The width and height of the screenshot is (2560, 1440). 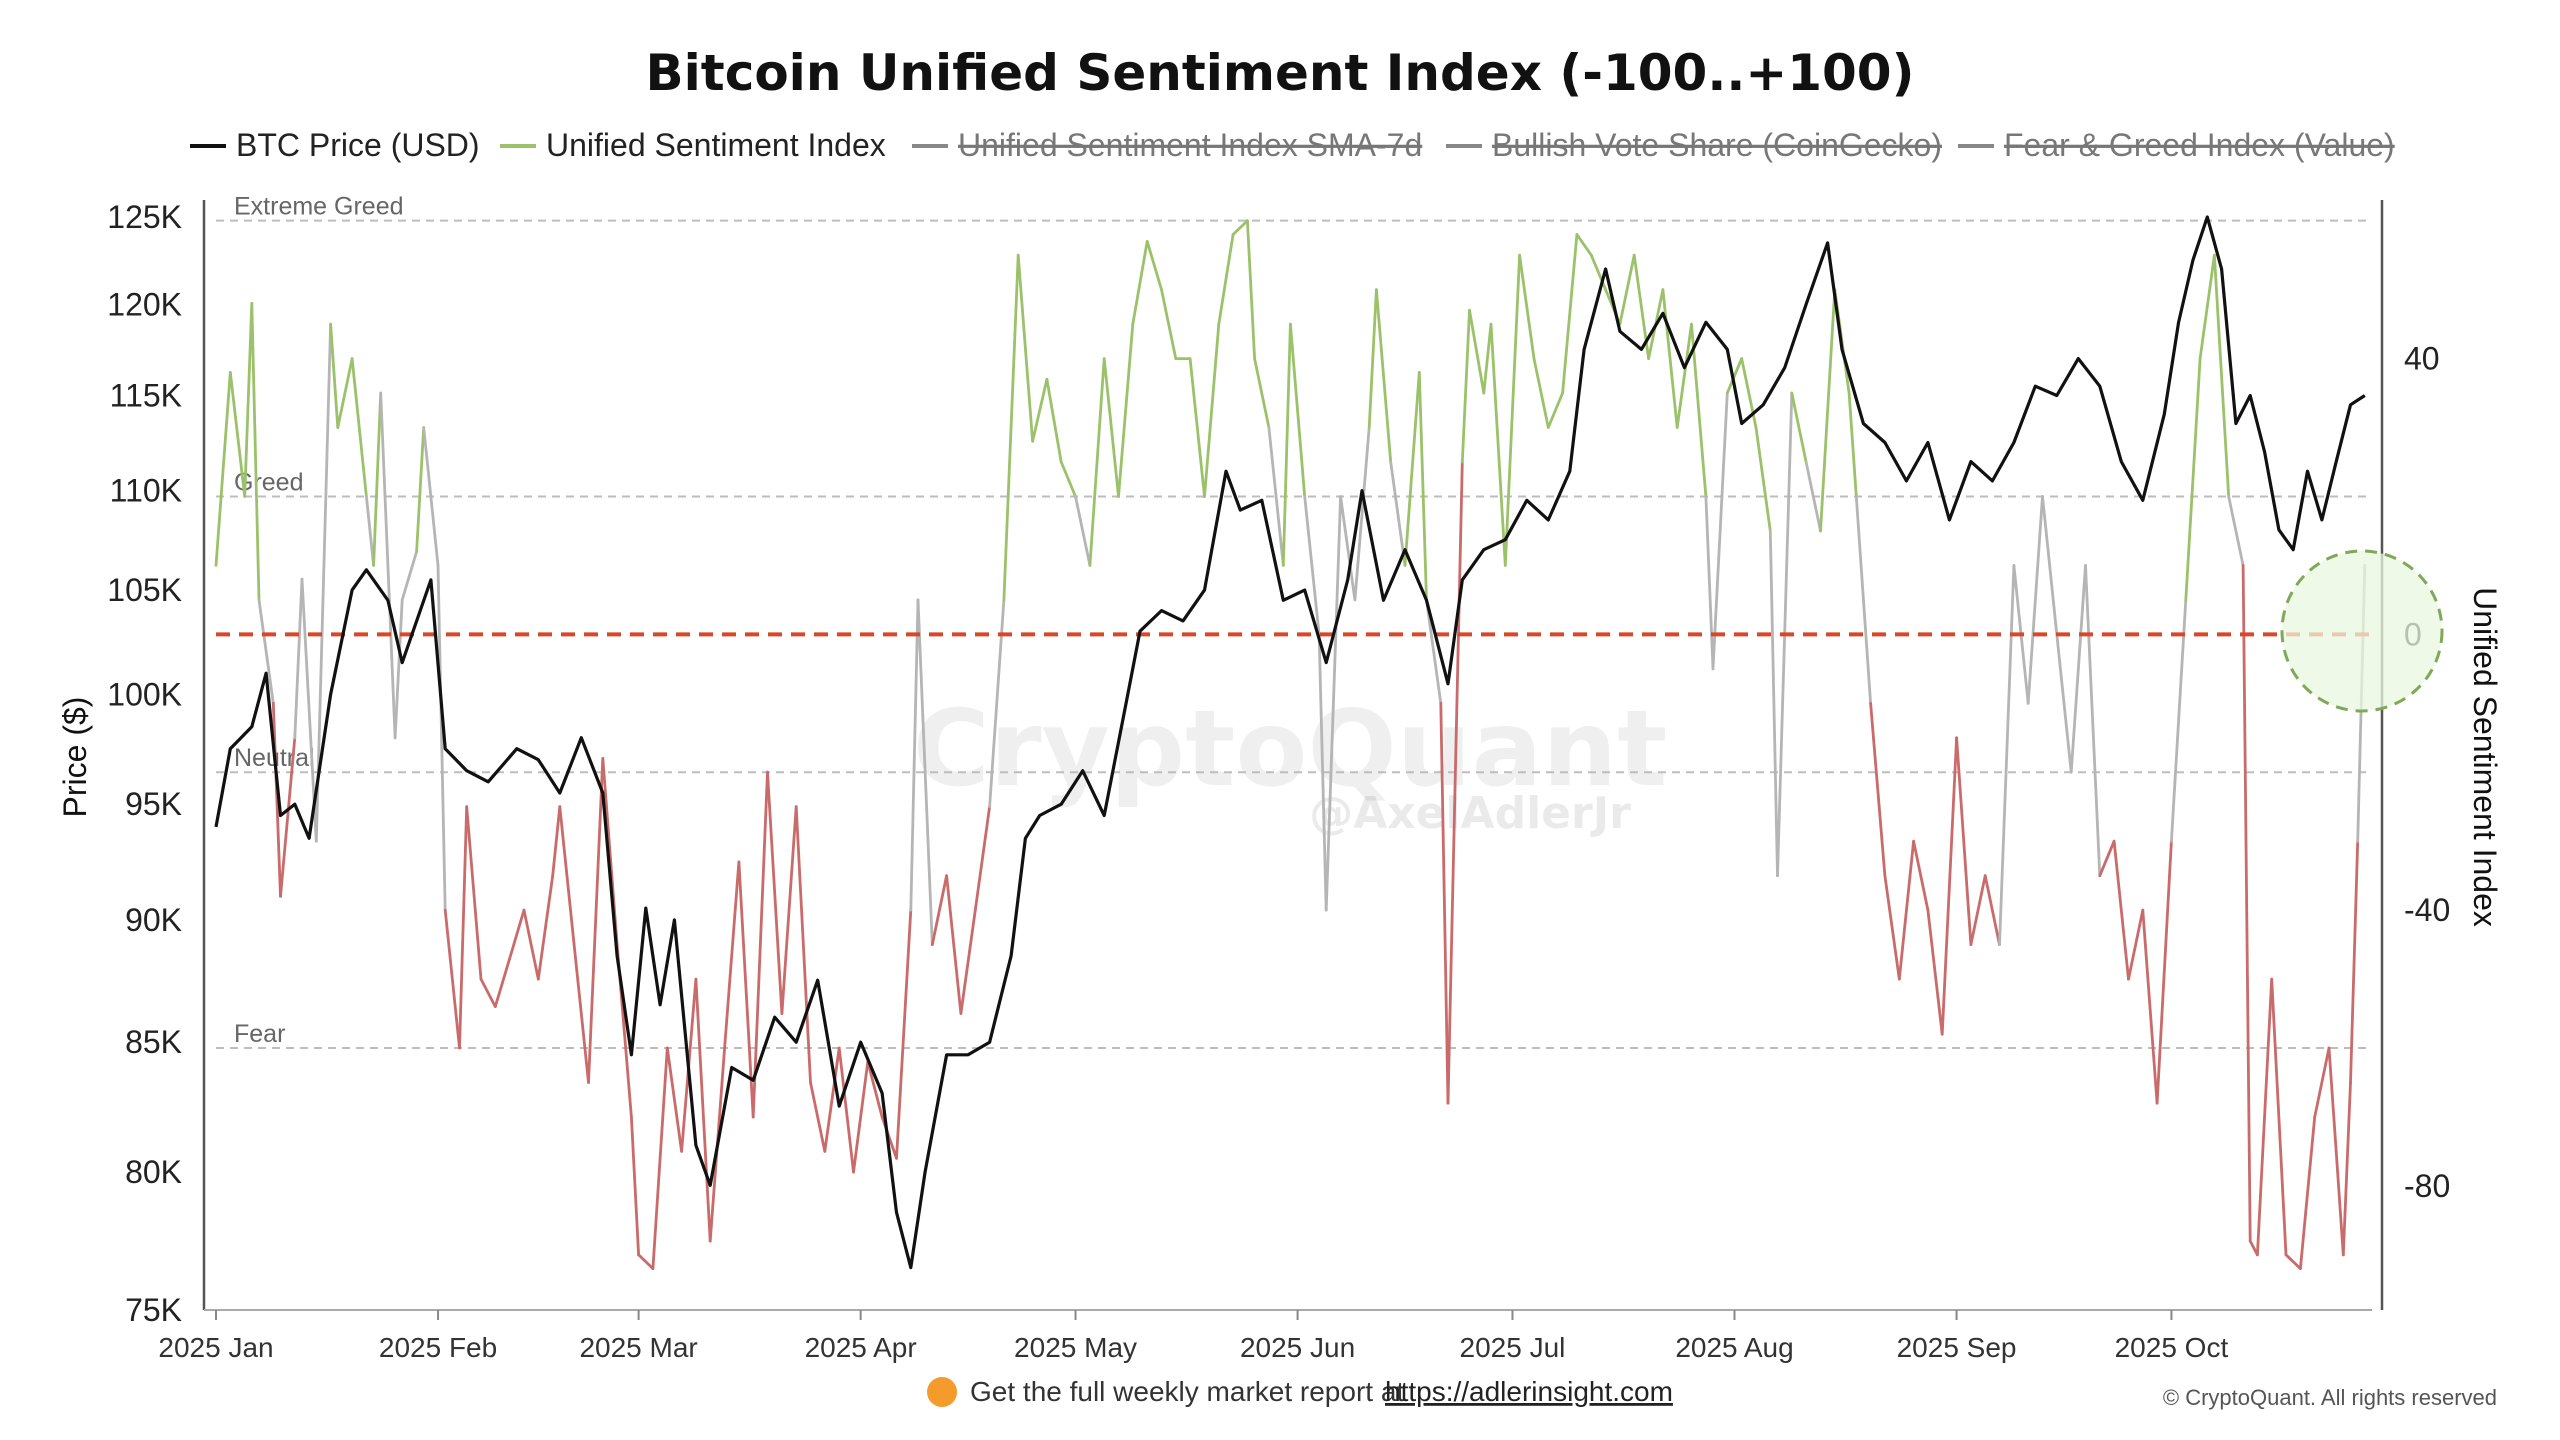 What do you see at coordinates (638, 1347) in the screenshot?
I see `x-tick-label: 2025 Mar` at bounding box center [638, 1347].